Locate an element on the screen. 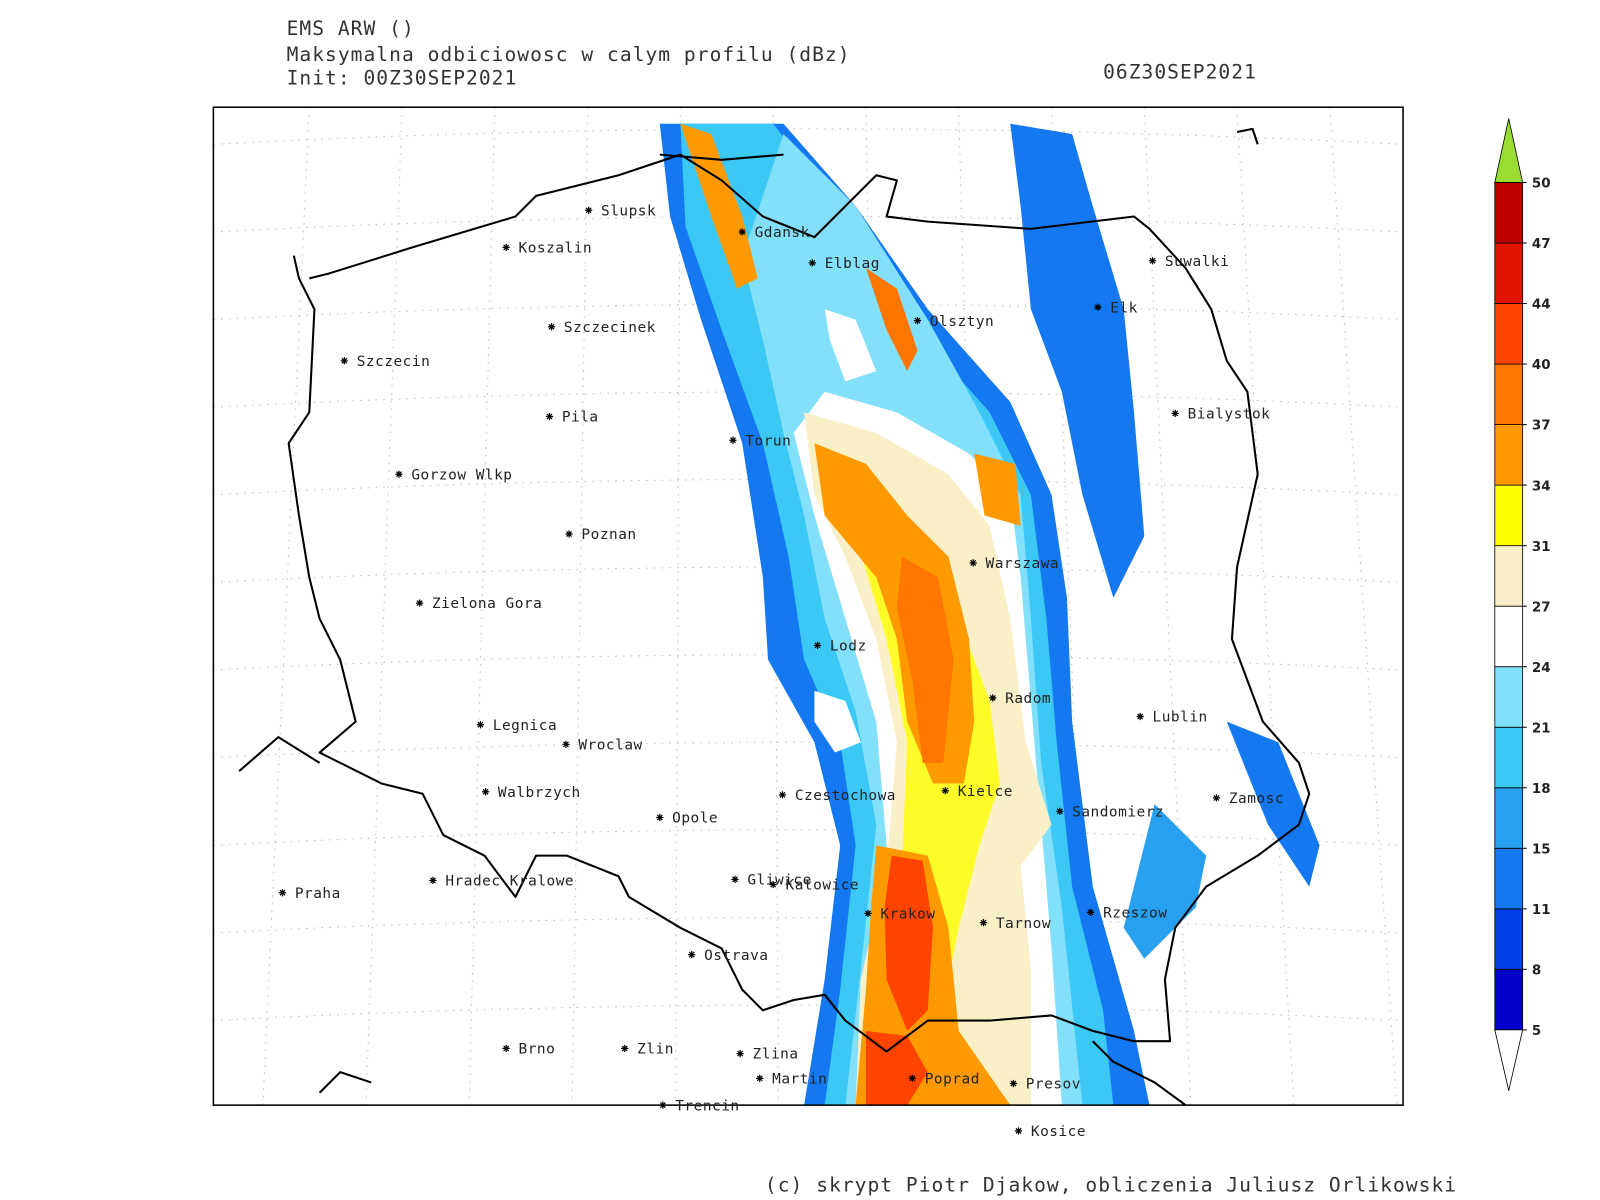  city-label: Koszalin is located at coordinates (556, 249).